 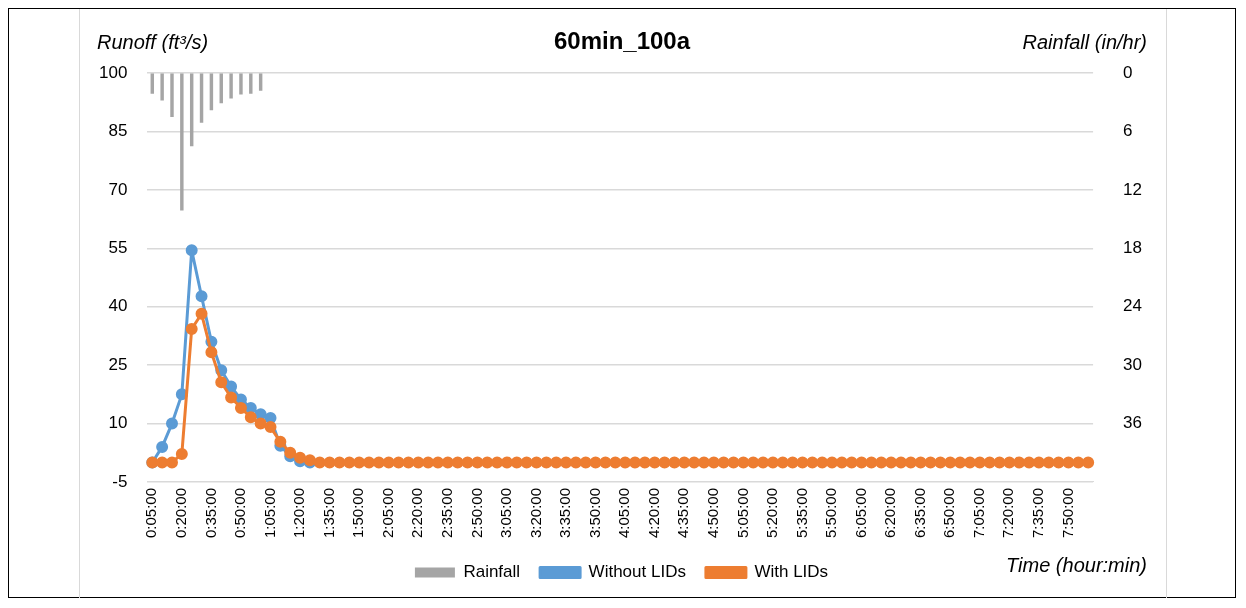 What do you see at coordinates (919, 512) in the screenshot?
I see `x-tick-label: 6:35:00` at bounding box center [919, 512].